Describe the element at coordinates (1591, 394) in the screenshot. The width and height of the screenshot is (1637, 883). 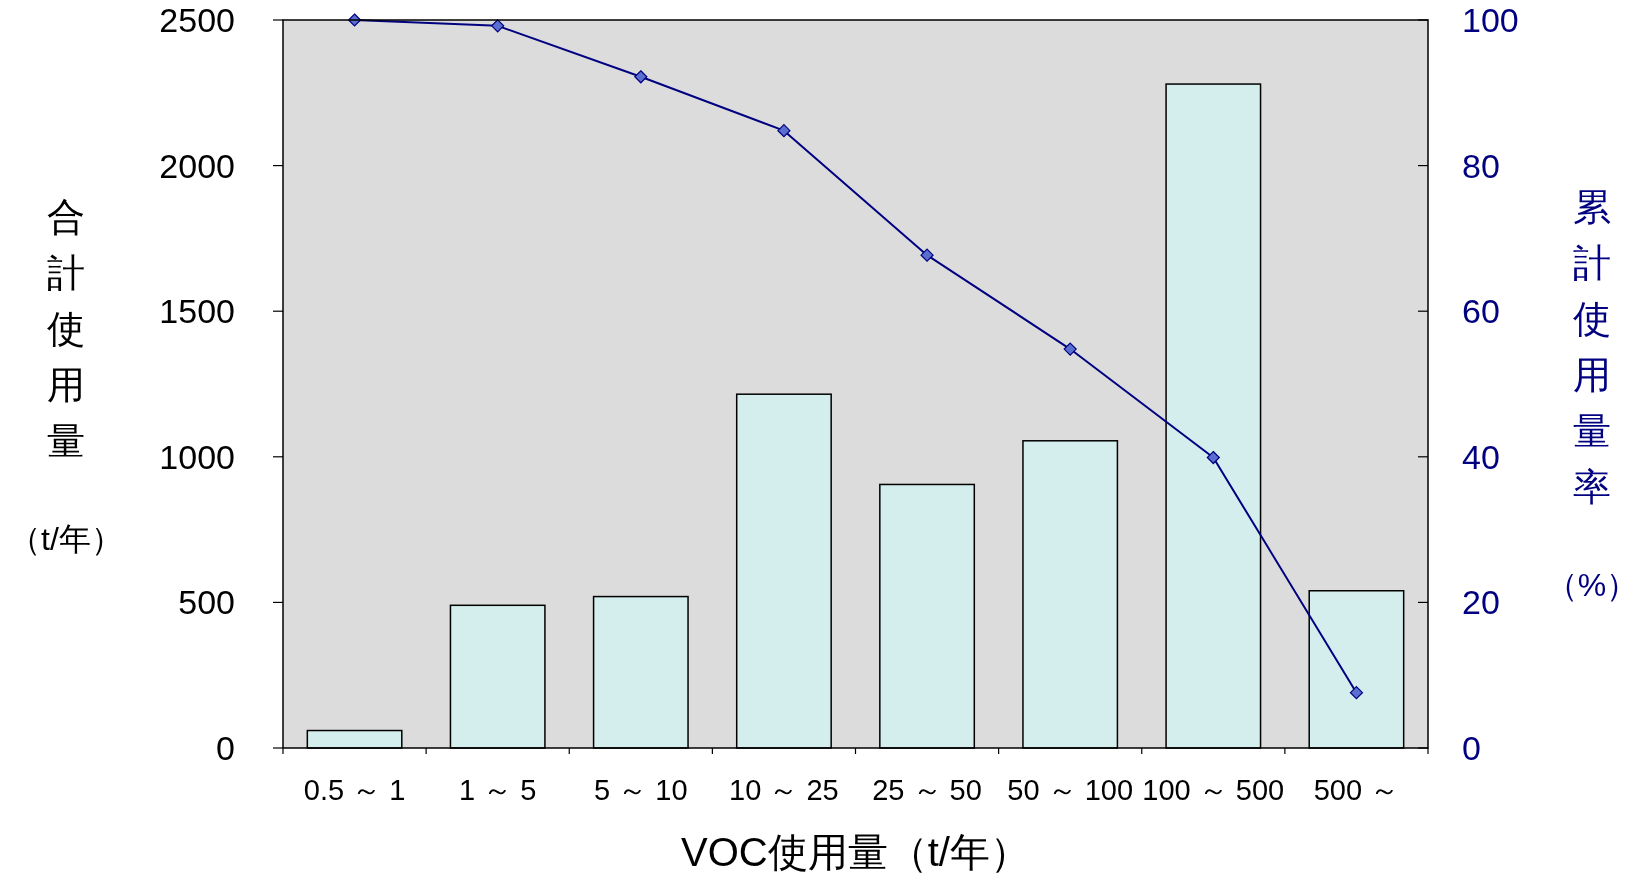
I see `y2-axis-title: 累計使用量率（%）` at that location.